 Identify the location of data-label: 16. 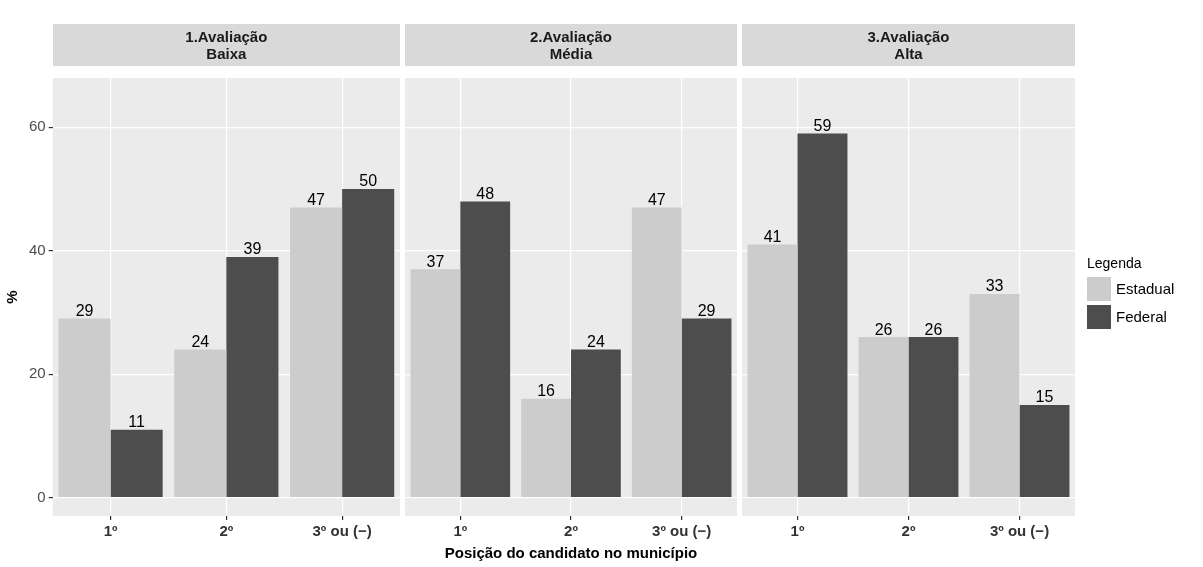
(546, 391).